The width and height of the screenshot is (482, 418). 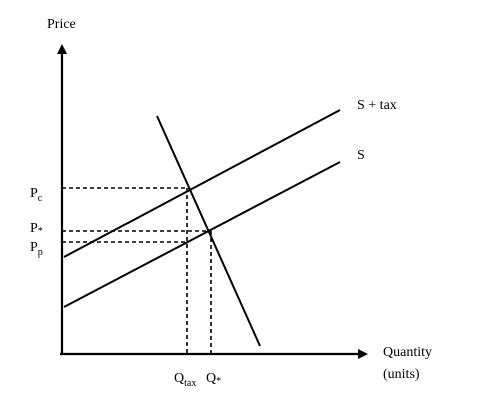 What do you see at coordinates (61, 24) in the screenshot?
I see `y-axis-label: Price` at bounding box center [61, 24].